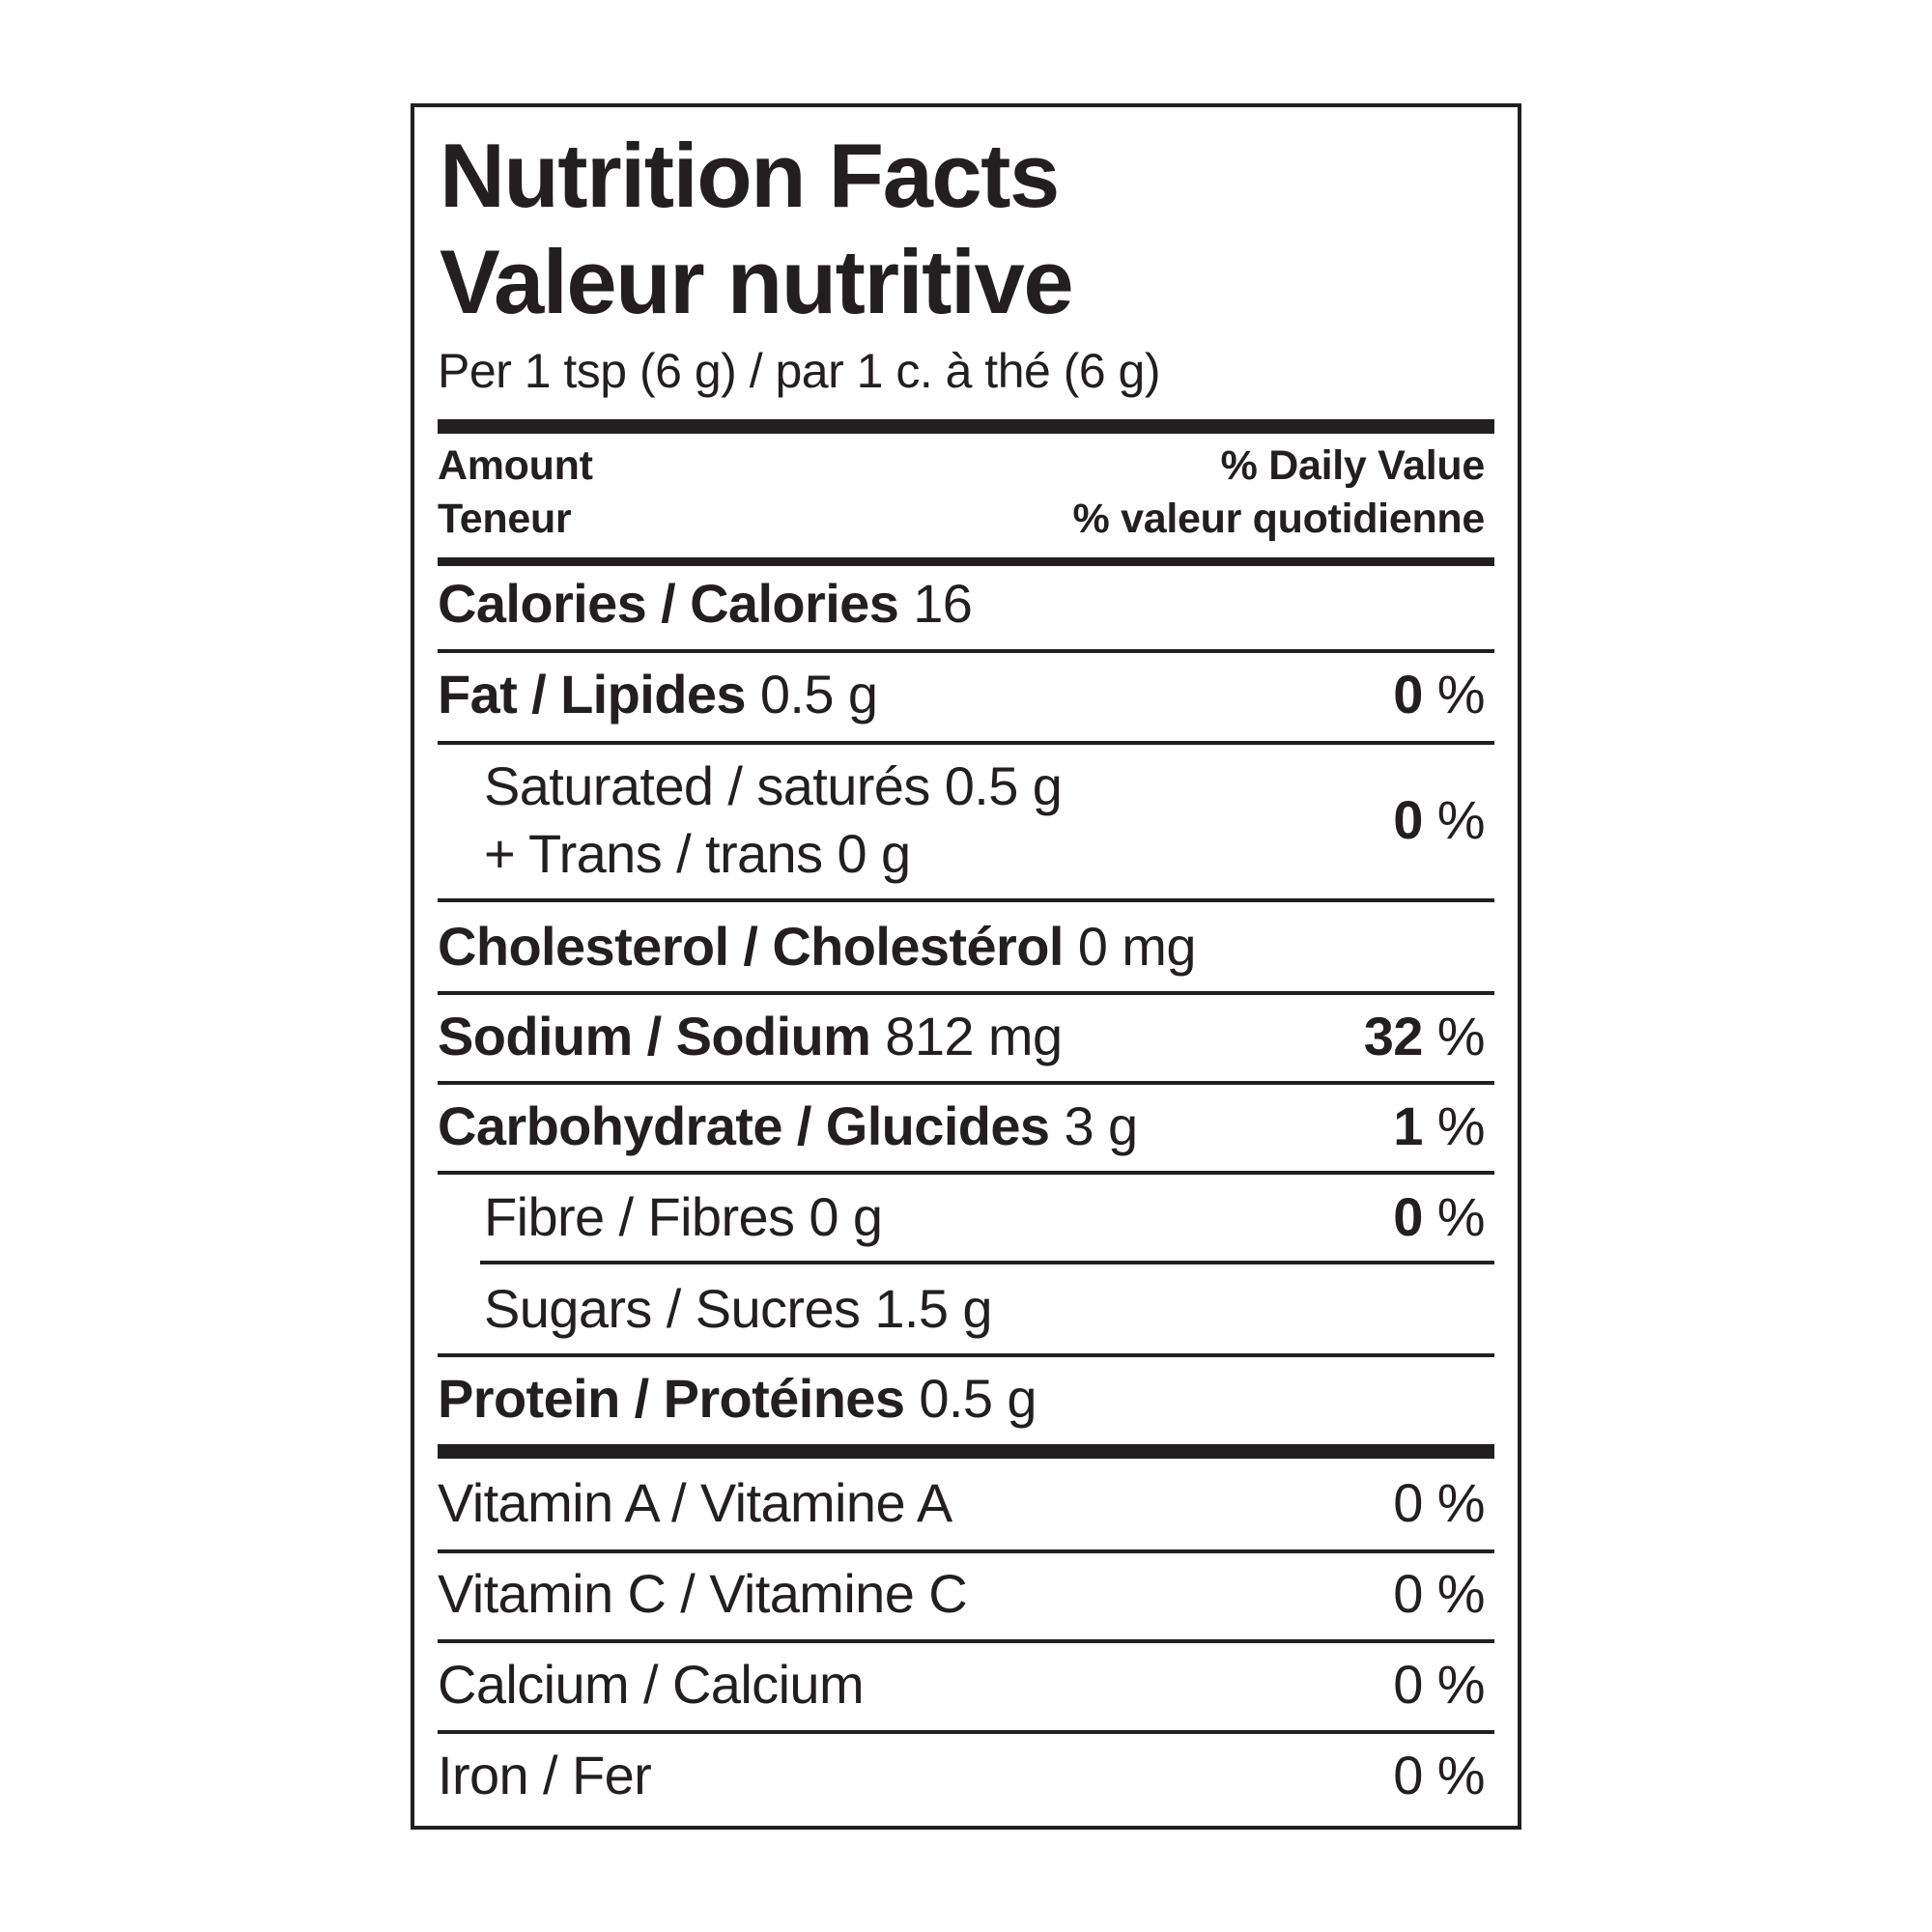 Image resolution: width=1932 pixels, height=1932 pixels. What do you see at coordinates (1137, 946) in the screenshot?
I see `nutrient-amount: 0 mg` at bounding box center [1137, 946].